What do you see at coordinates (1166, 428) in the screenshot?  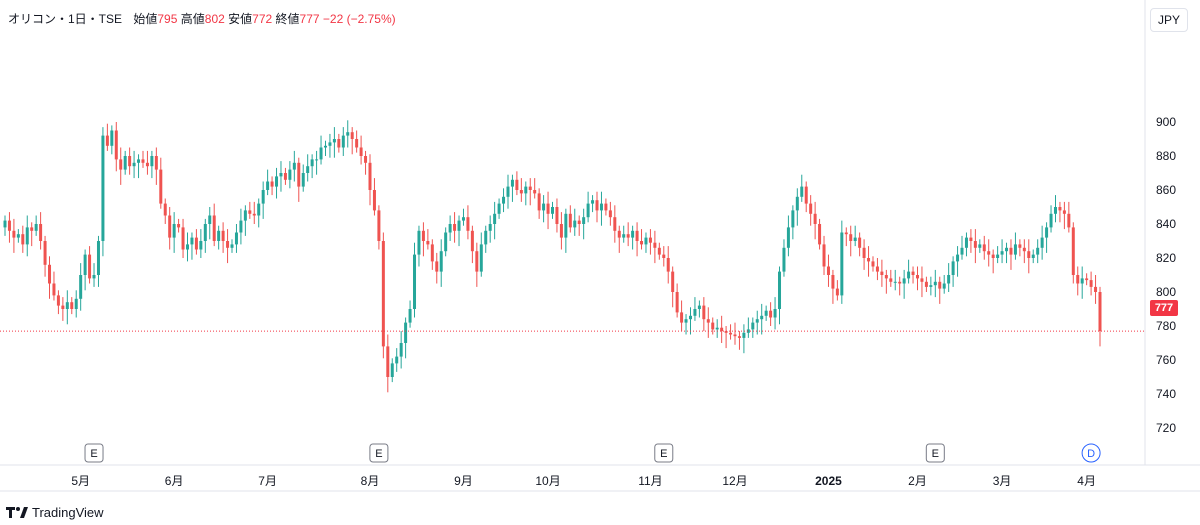 I see `y-tick-label: 720` at bounding box center [1166, 428].